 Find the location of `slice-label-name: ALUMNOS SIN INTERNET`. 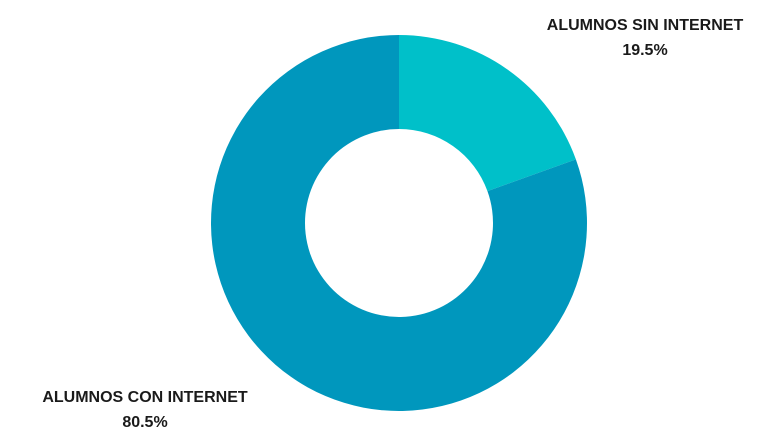

slice-label-name: ALUMNOS SIN INTERNET is located at coordinates (645, 25).